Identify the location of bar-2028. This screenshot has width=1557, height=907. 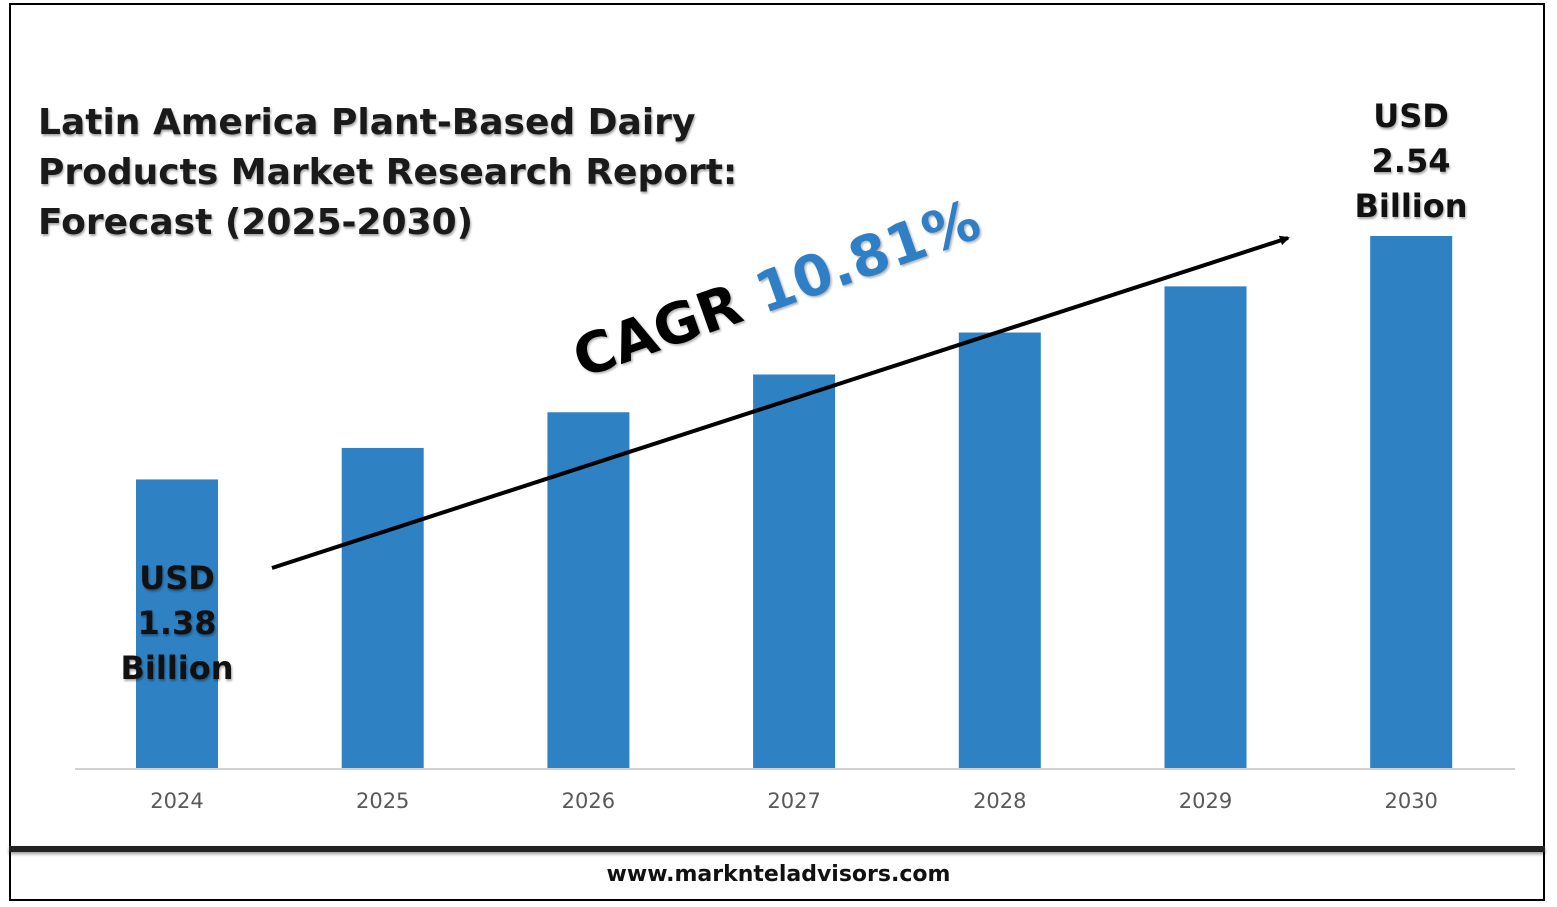
(999, 550).